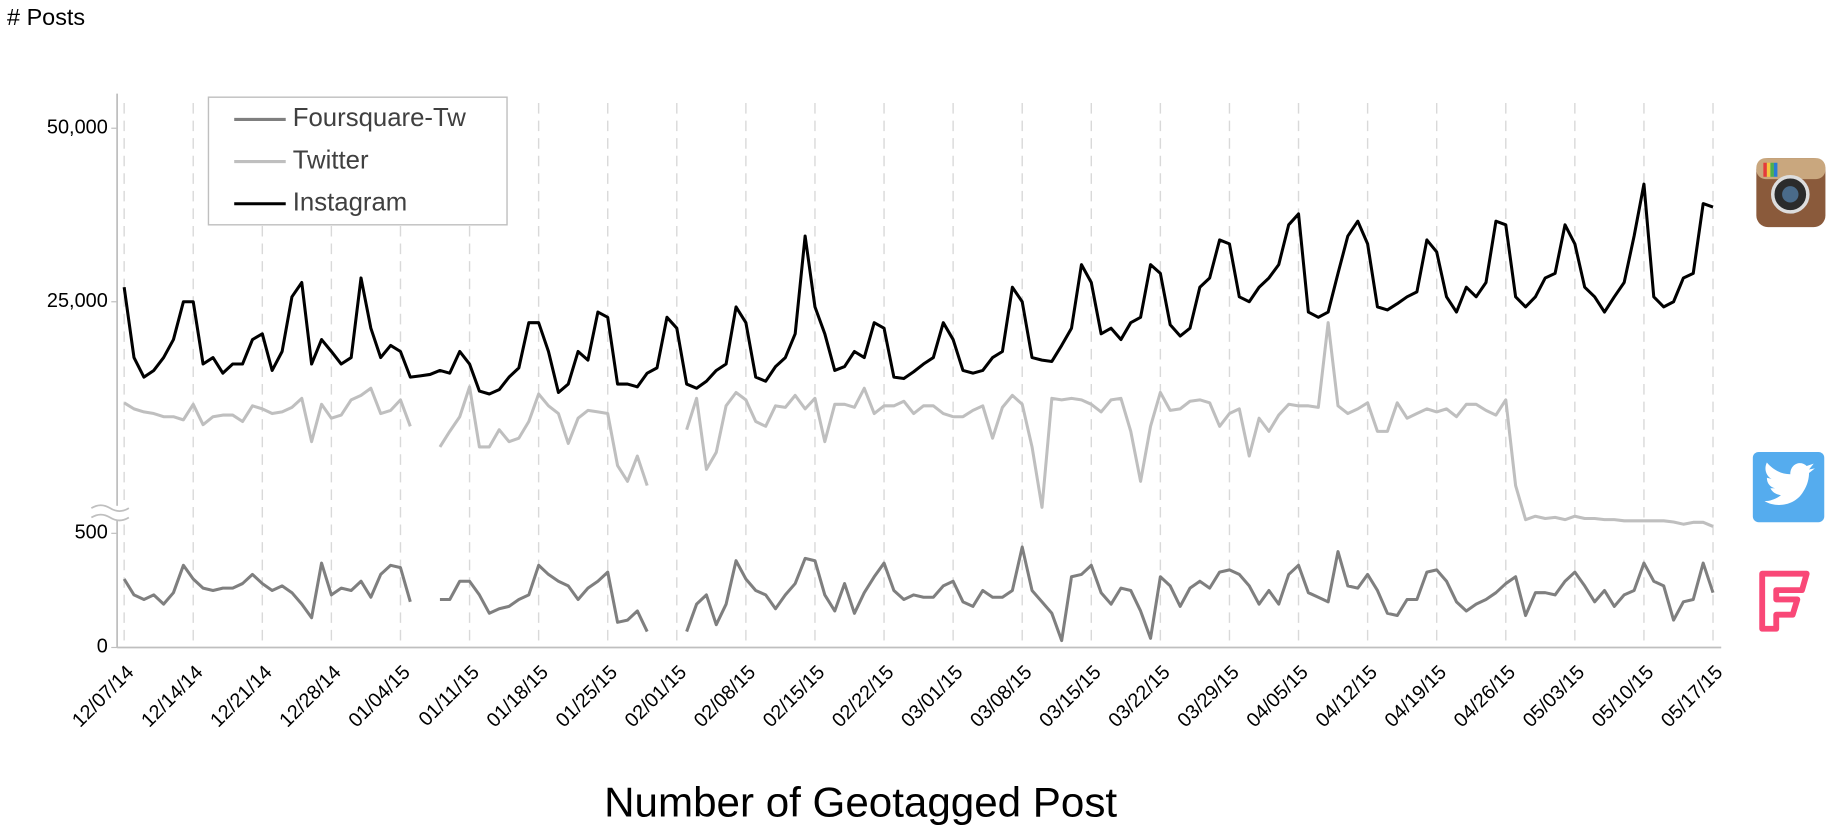 This screenshot has width=1836, height=836. I want to click on y-axis-label: # Posts, so click(46, 17).